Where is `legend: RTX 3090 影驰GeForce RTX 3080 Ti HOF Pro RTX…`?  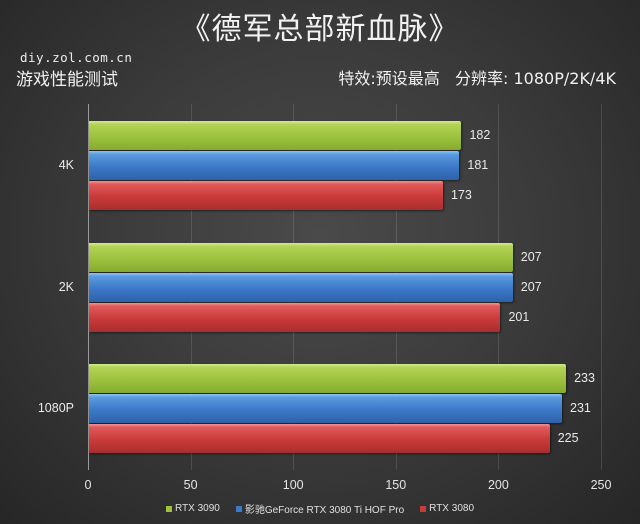
legend: RTX 3090 影驰GeForce RTX 3080 Ti HOF Pro RTX… is located at coordinates (320, 508).